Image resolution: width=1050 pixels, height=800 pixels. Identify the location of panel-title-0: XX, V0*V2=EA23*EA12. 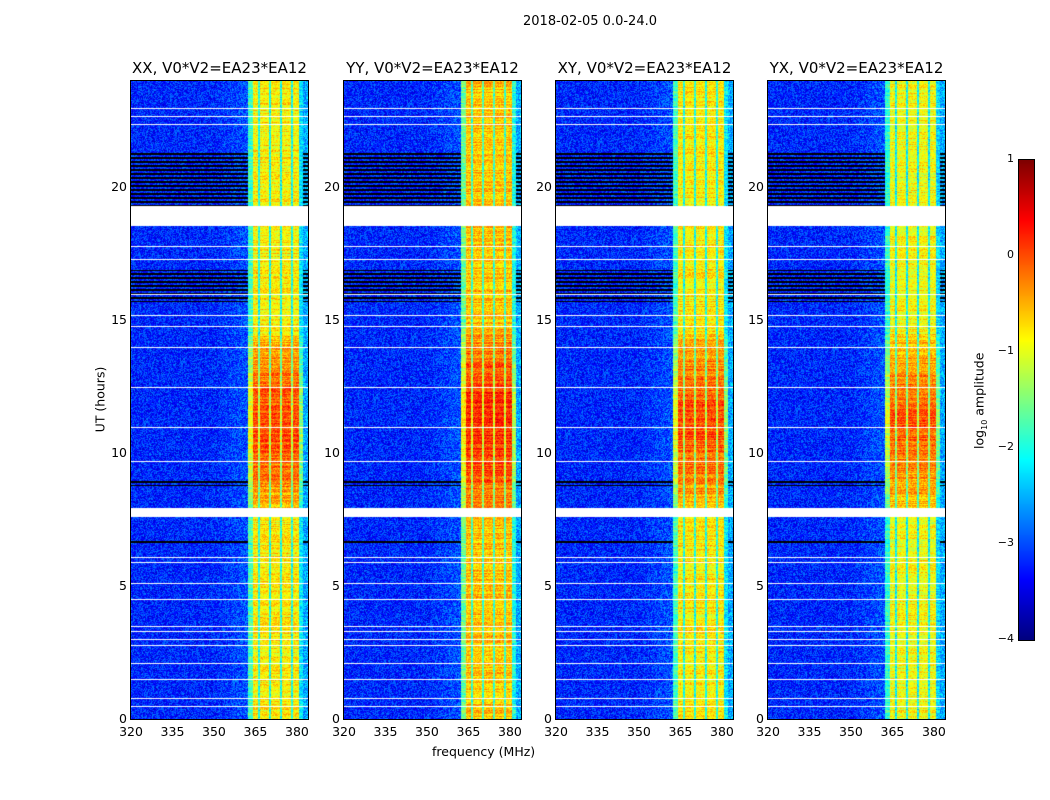
(219, 68).